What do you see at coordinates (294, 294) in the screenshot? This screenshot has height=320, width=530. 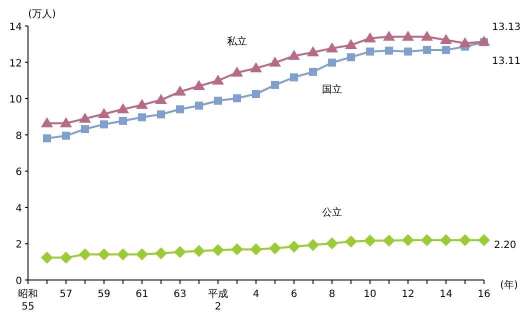 I see `x-tick-label: 6` at bounding box center [294, 294].